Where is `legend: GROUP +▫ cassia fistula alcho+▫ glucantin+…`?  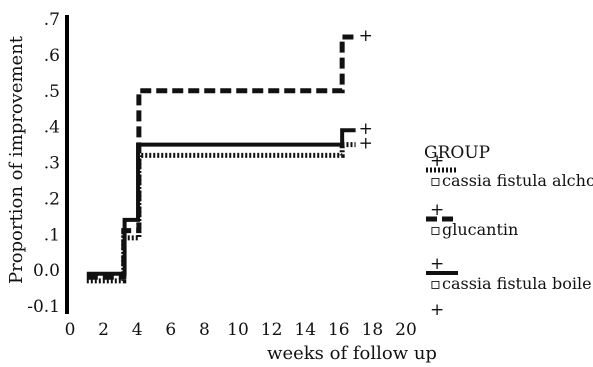
legend: GROUP +▫ cassia fistula alcho+▫ glucantin+… is located at coordinates (508, 231).